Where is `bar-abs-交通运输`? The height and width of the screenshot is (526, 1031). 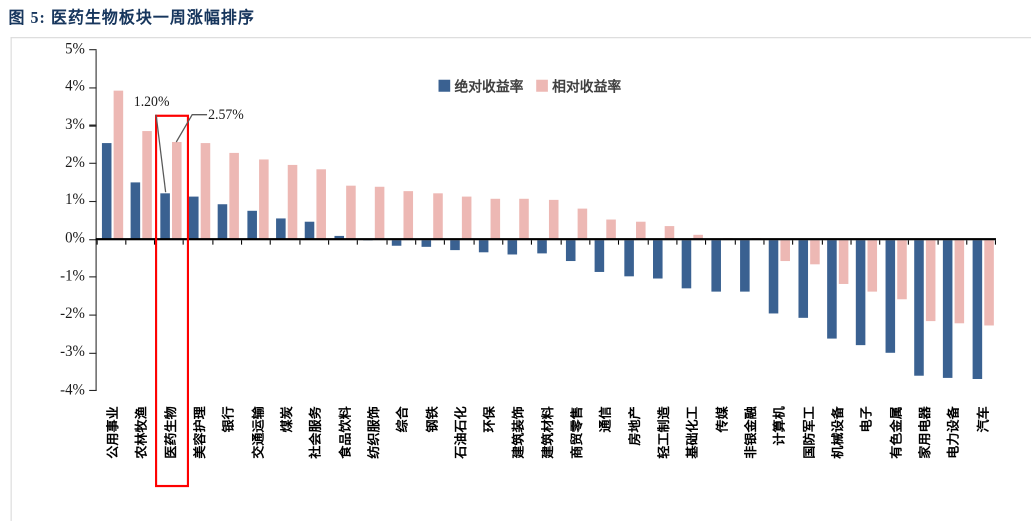
bar-abs-交通运输 is located at coordinates (252, 225).